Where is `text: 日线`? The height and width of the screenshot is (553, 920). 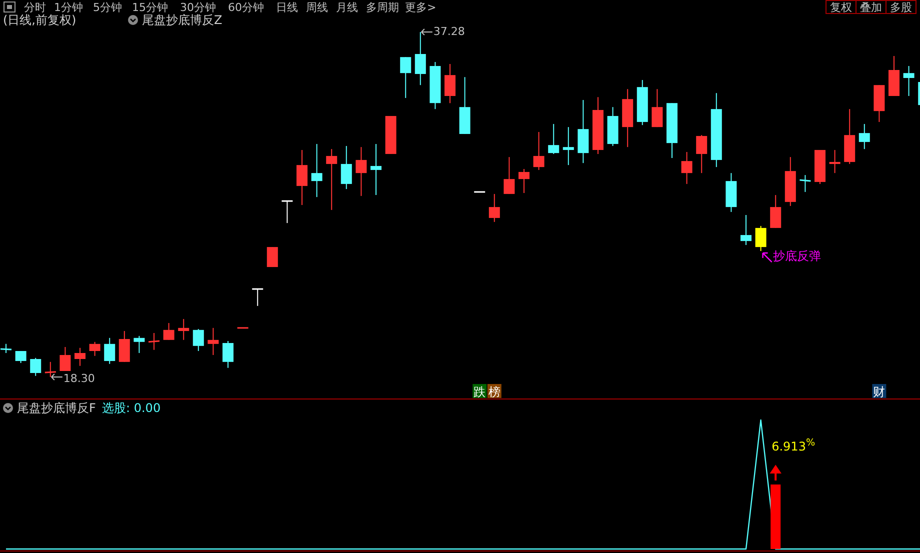
text: 日线 is located at coordinates (287, 7).